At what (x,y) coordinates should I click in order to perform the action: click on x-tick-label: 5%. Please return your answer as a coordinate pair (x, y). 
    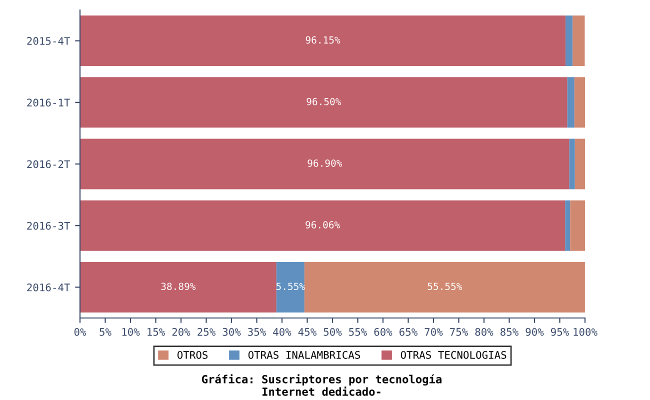
    Looking at the image, I should click on (106, 332).